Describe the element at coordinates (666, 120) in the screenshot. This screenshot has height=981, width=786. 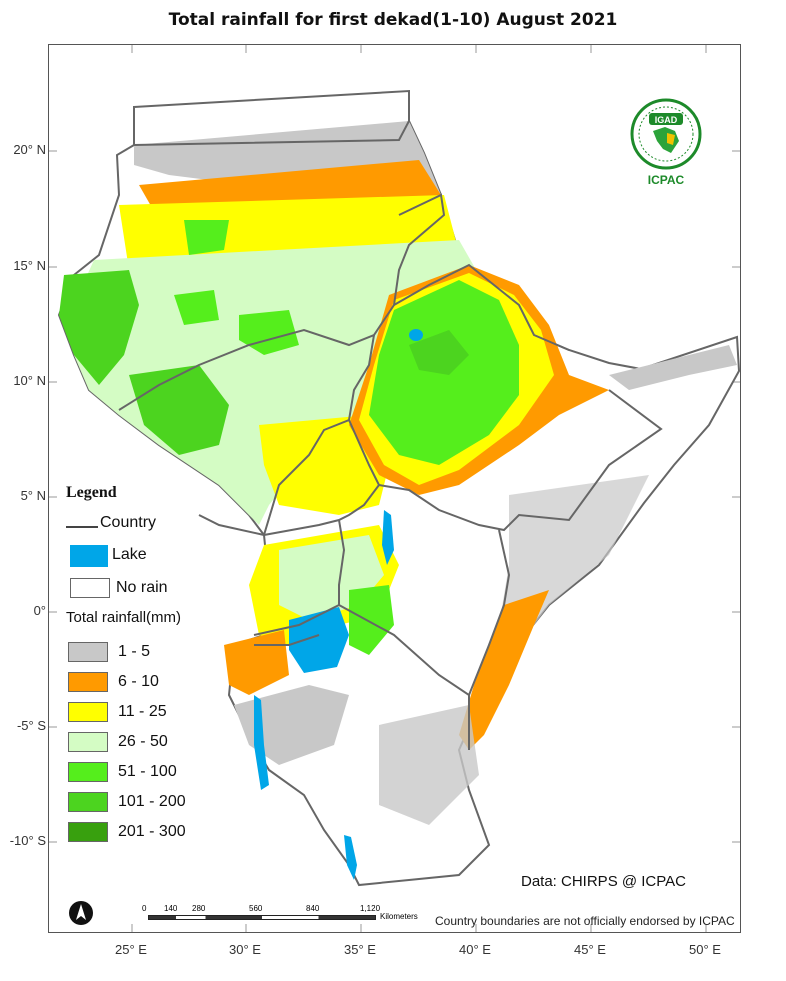
I see `igad-badge-text: IGAD` at that location.